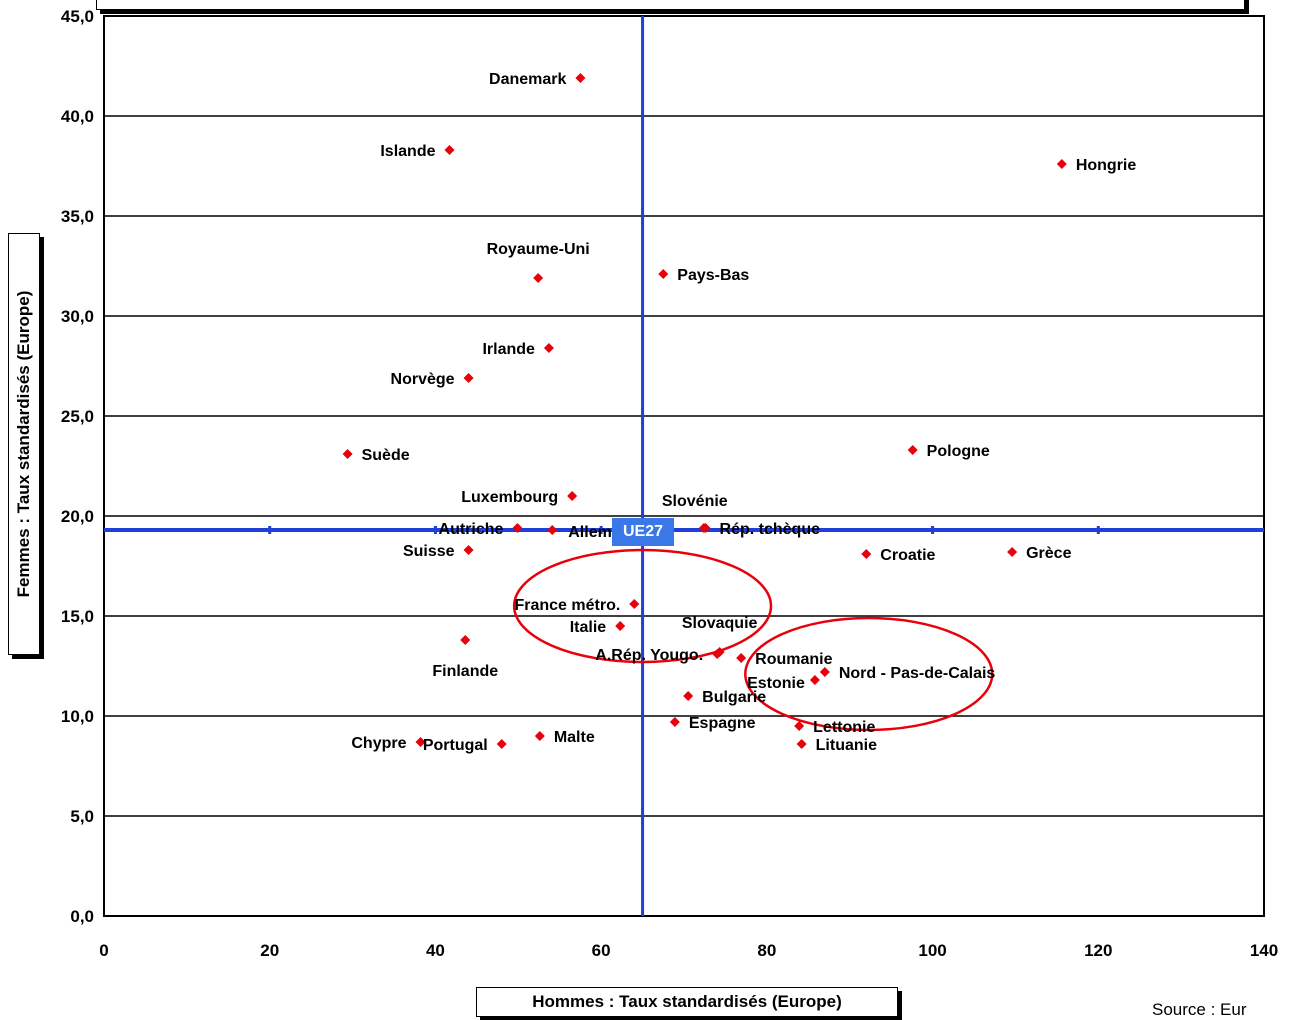 The image size is (1289, 1020). What do you see at coordinates (1264, 950) in the screenshot?
I see `x-tick-label: 140` at bounding box center [1264, 950].